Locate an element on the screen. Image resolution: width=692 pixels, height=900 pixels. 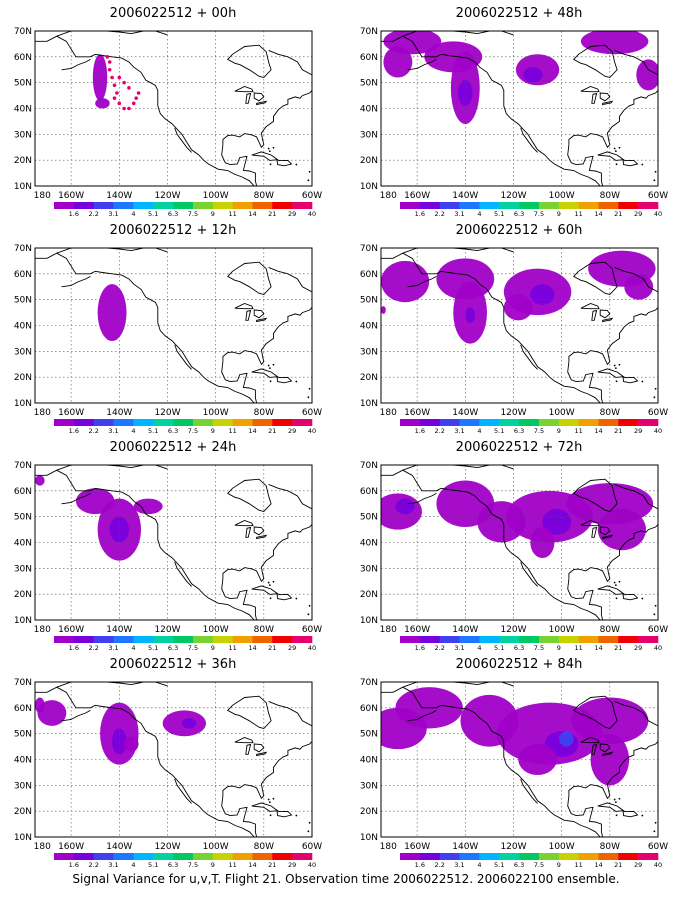
latitude-label: 70N is located at coordinates (23, 32).